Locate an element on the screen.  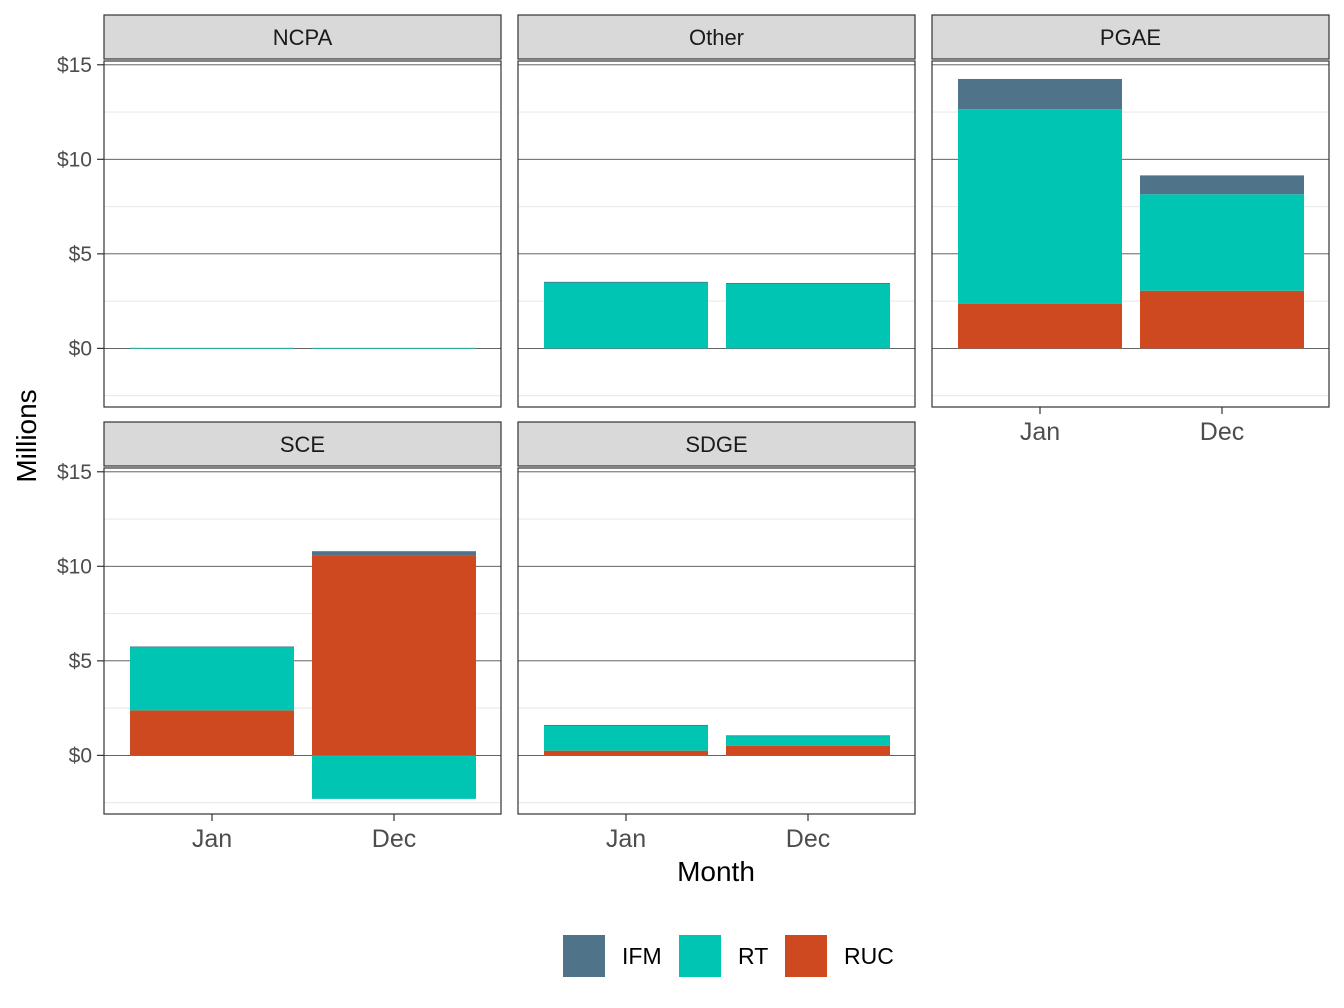
facet-strip-label: Other is located at coordinates (716, 37).